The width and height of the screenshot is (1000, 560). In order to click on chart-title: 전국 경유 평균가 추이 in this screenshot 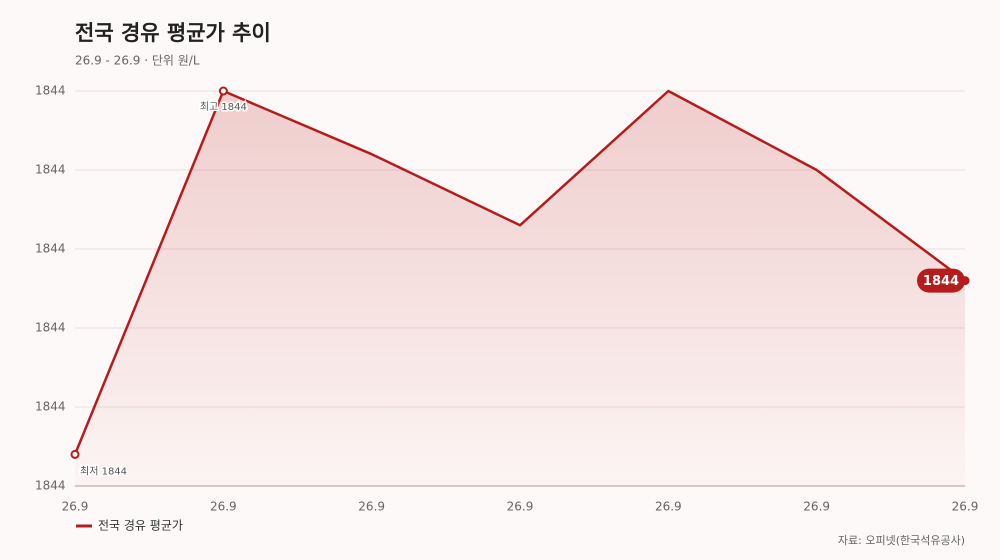, I will do `click(173, 33)`.